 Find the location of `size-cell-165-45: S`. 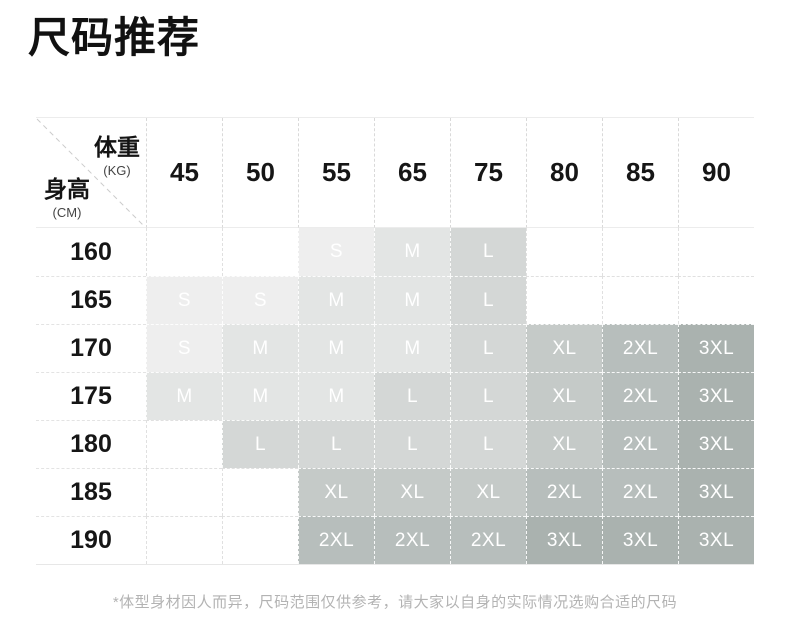

size-cell-165-45: S is located at coordinates (184, 300).